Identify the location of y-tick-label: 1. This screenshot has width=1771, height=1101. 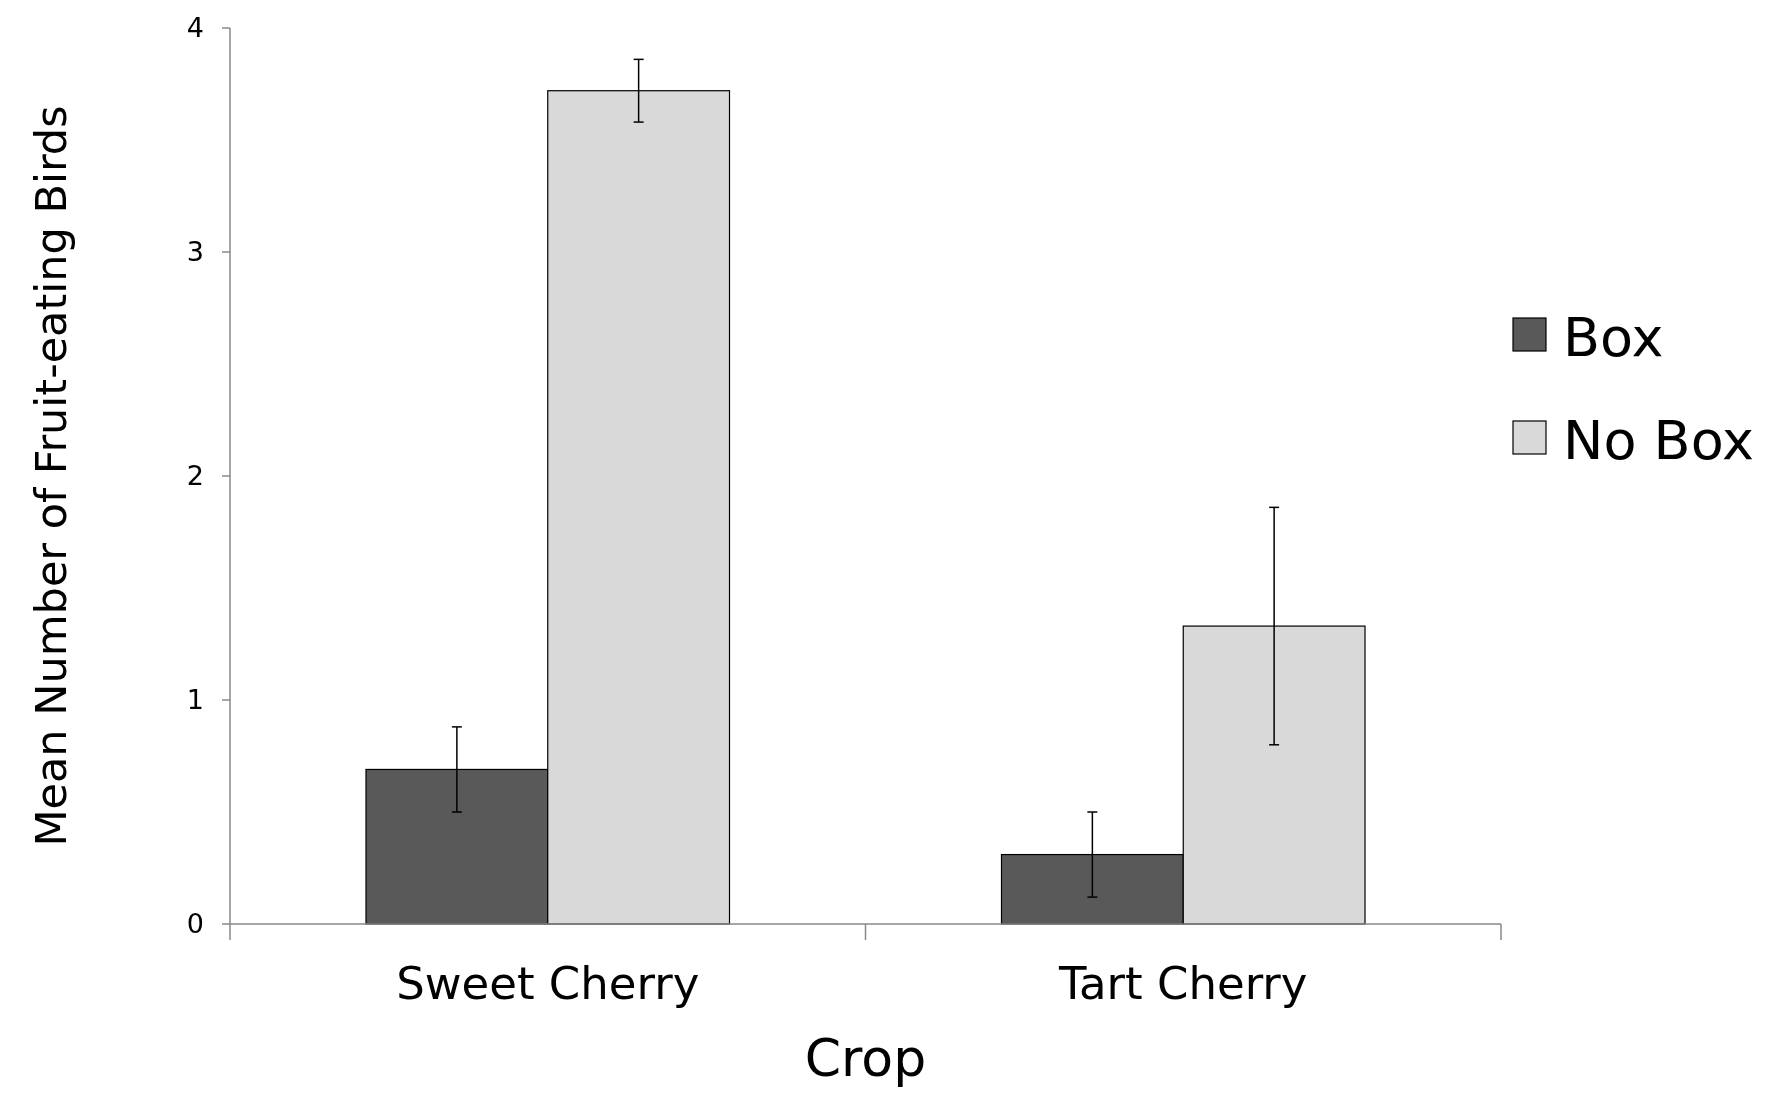
(195, 700).